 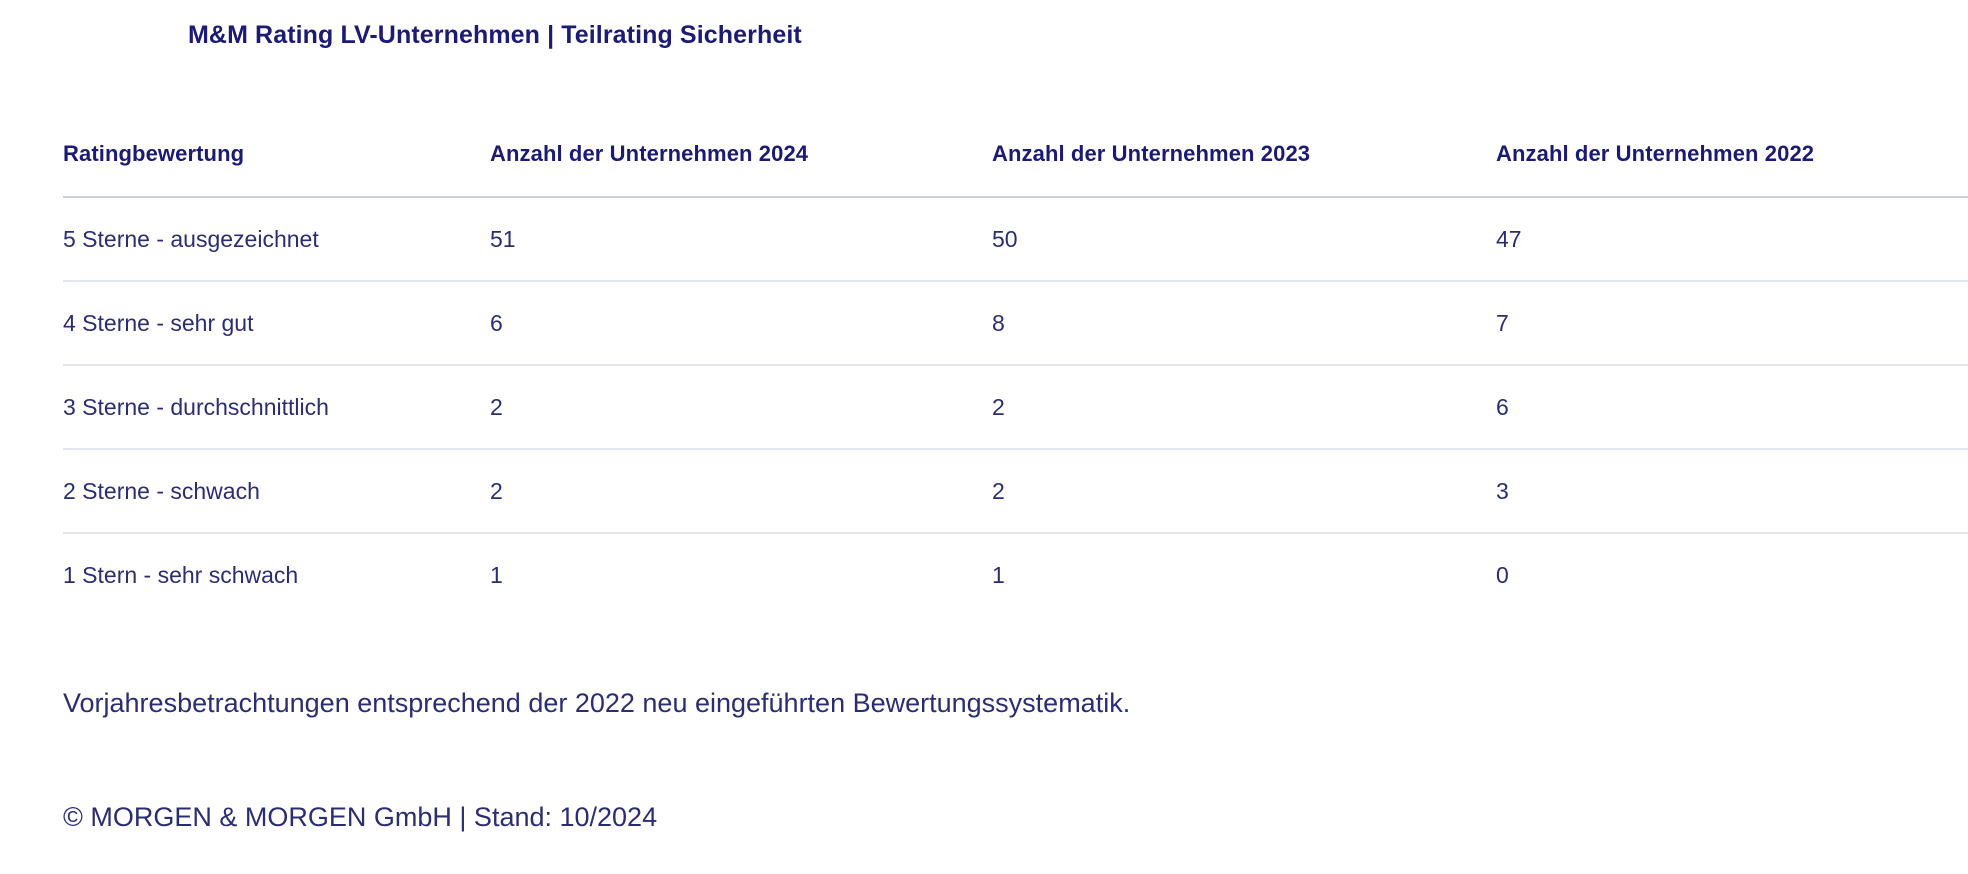 What do you see at coordinates (998, 322) in the screenshot?
I see `cell-2023: 8` at bounding box center [998, 322].